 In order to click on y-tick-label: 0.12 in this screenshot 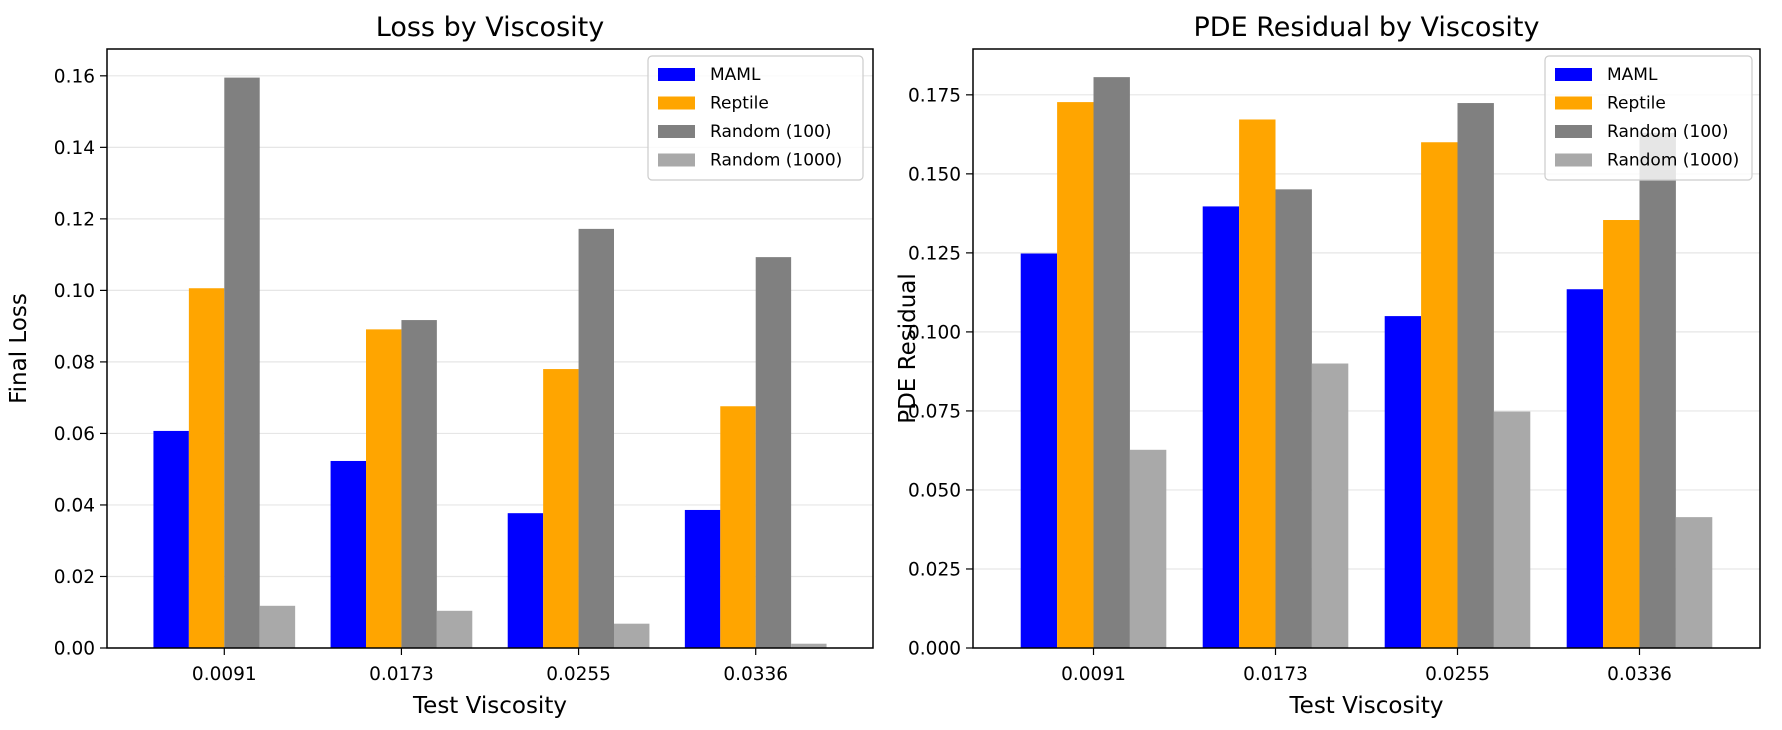, I will do `click(74, 219)`.